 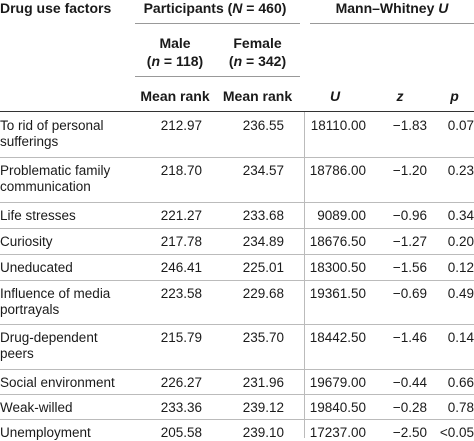 What do you see at coordinates (460, 170) in the screenshot?
I see `cell-p: 0.23` at bounding box center [460, 170].